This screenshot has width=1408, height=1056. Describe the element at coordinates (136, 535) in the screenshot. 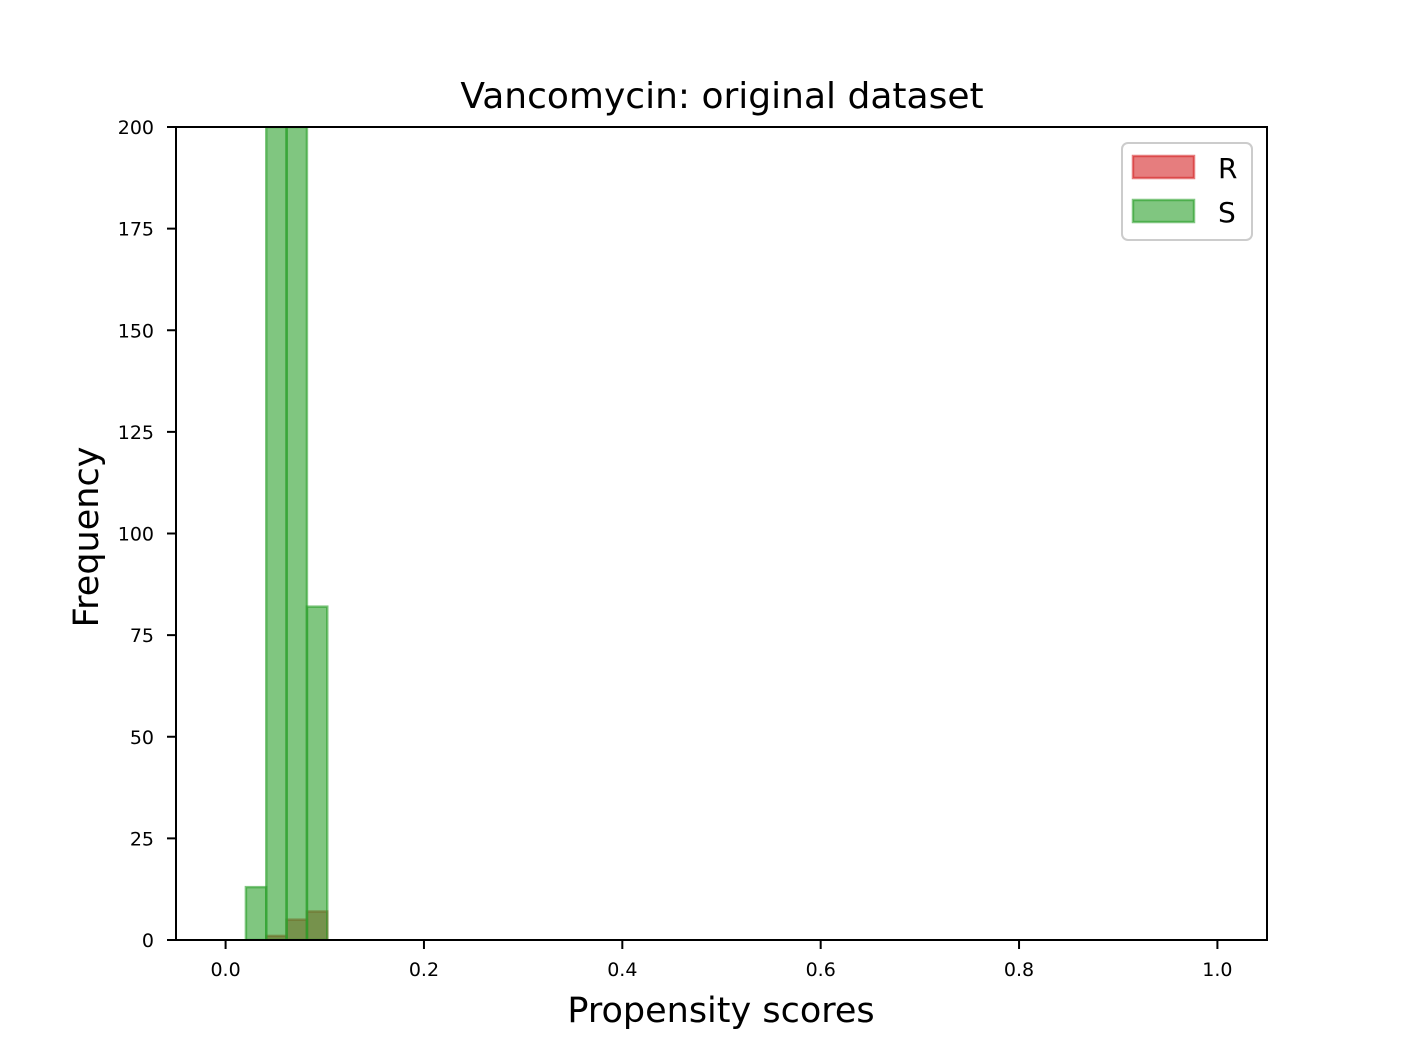

I see `y-tick-label-4: 100` at that location.